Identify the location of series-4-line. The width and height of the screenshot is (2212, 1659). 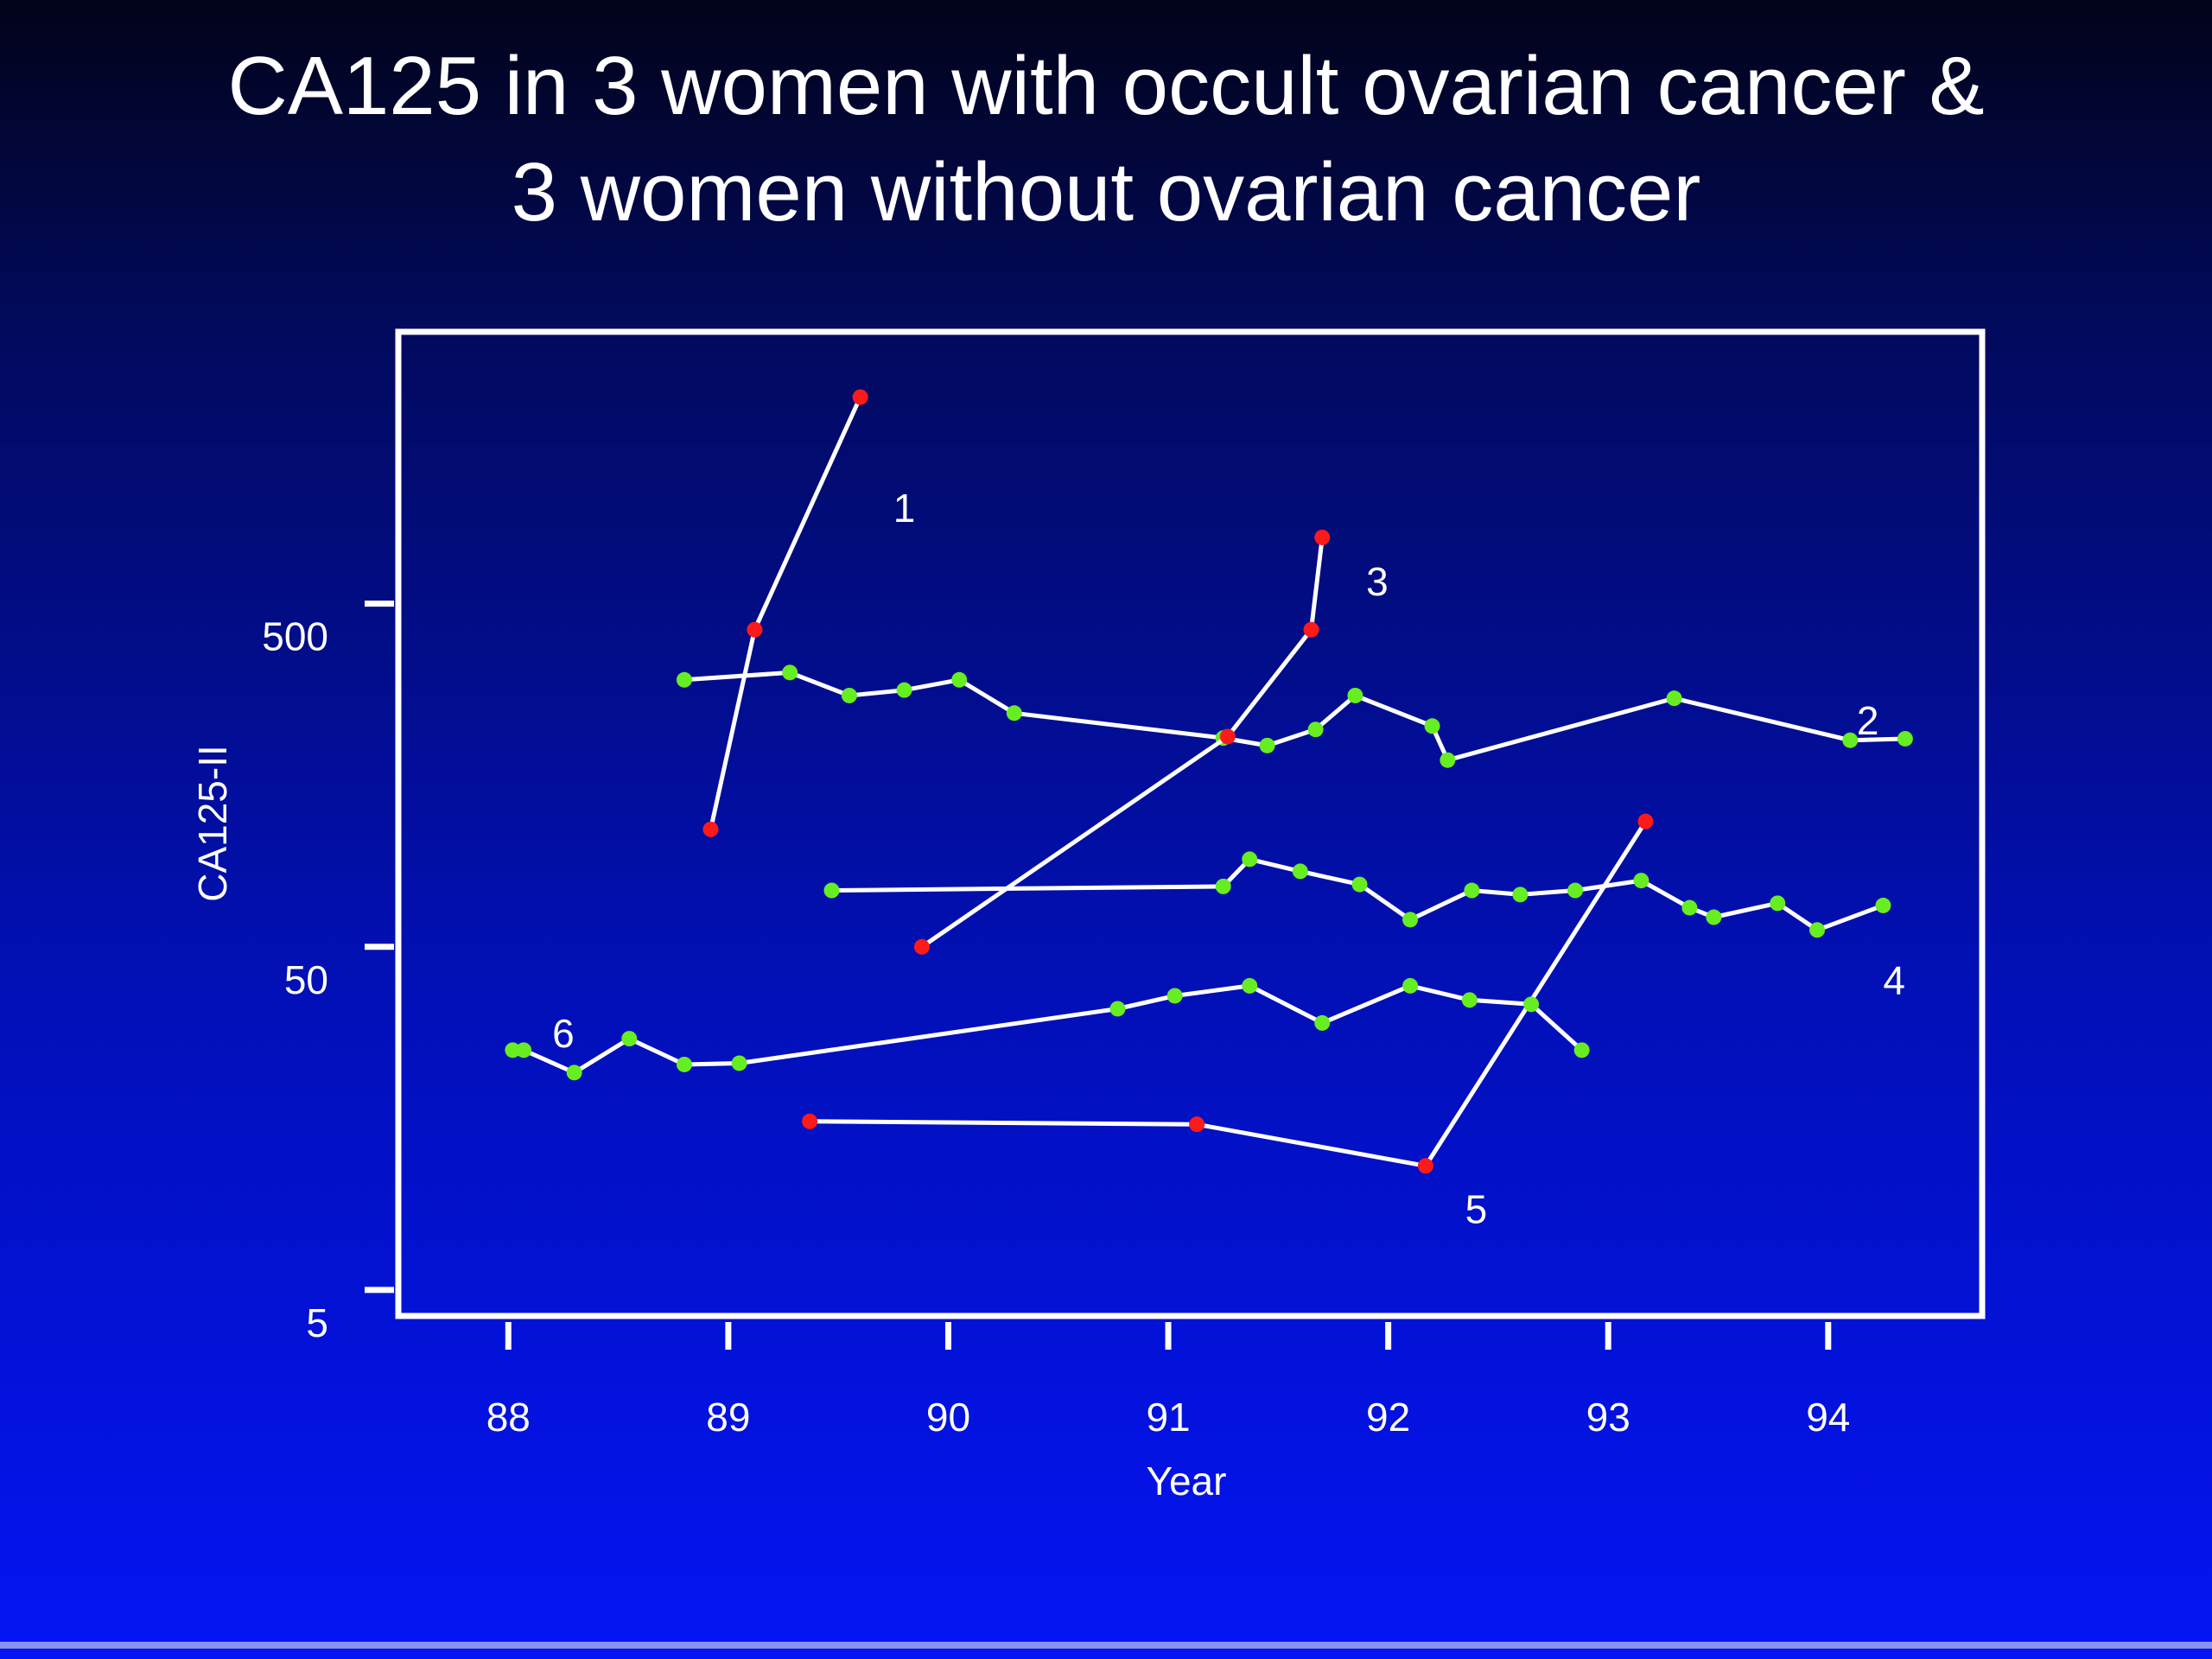
(1358, 894).